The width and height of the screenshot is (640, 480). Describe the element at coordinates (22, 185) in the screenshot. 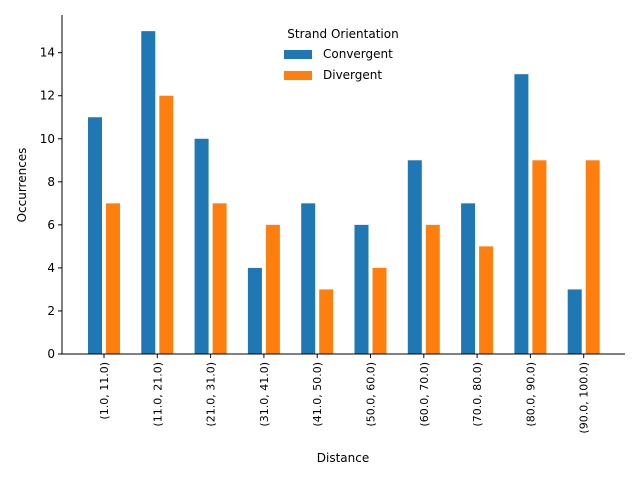

I see `y-axis-label: Occurrences` at that location.